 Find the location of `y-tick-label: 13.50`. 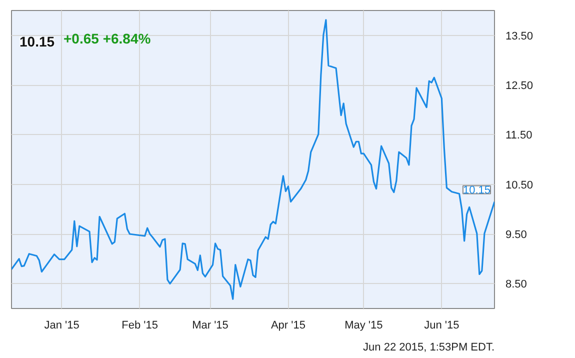

y-tick-label: 13.50 is located at coordinates (520, 36).